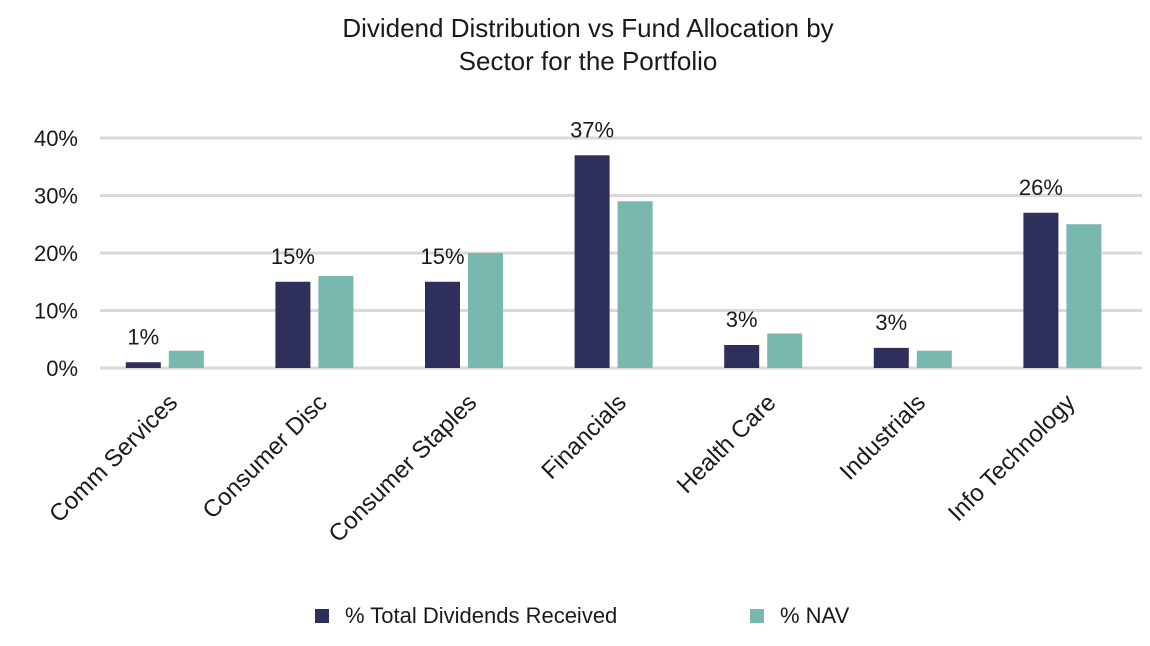 Image resolution: width=1150 pixels, height=646 pixels. What do you see at coordinates (757, 616) in the screenshot?
I see `legend-swatch-nav` at bounding box center [757, 616].